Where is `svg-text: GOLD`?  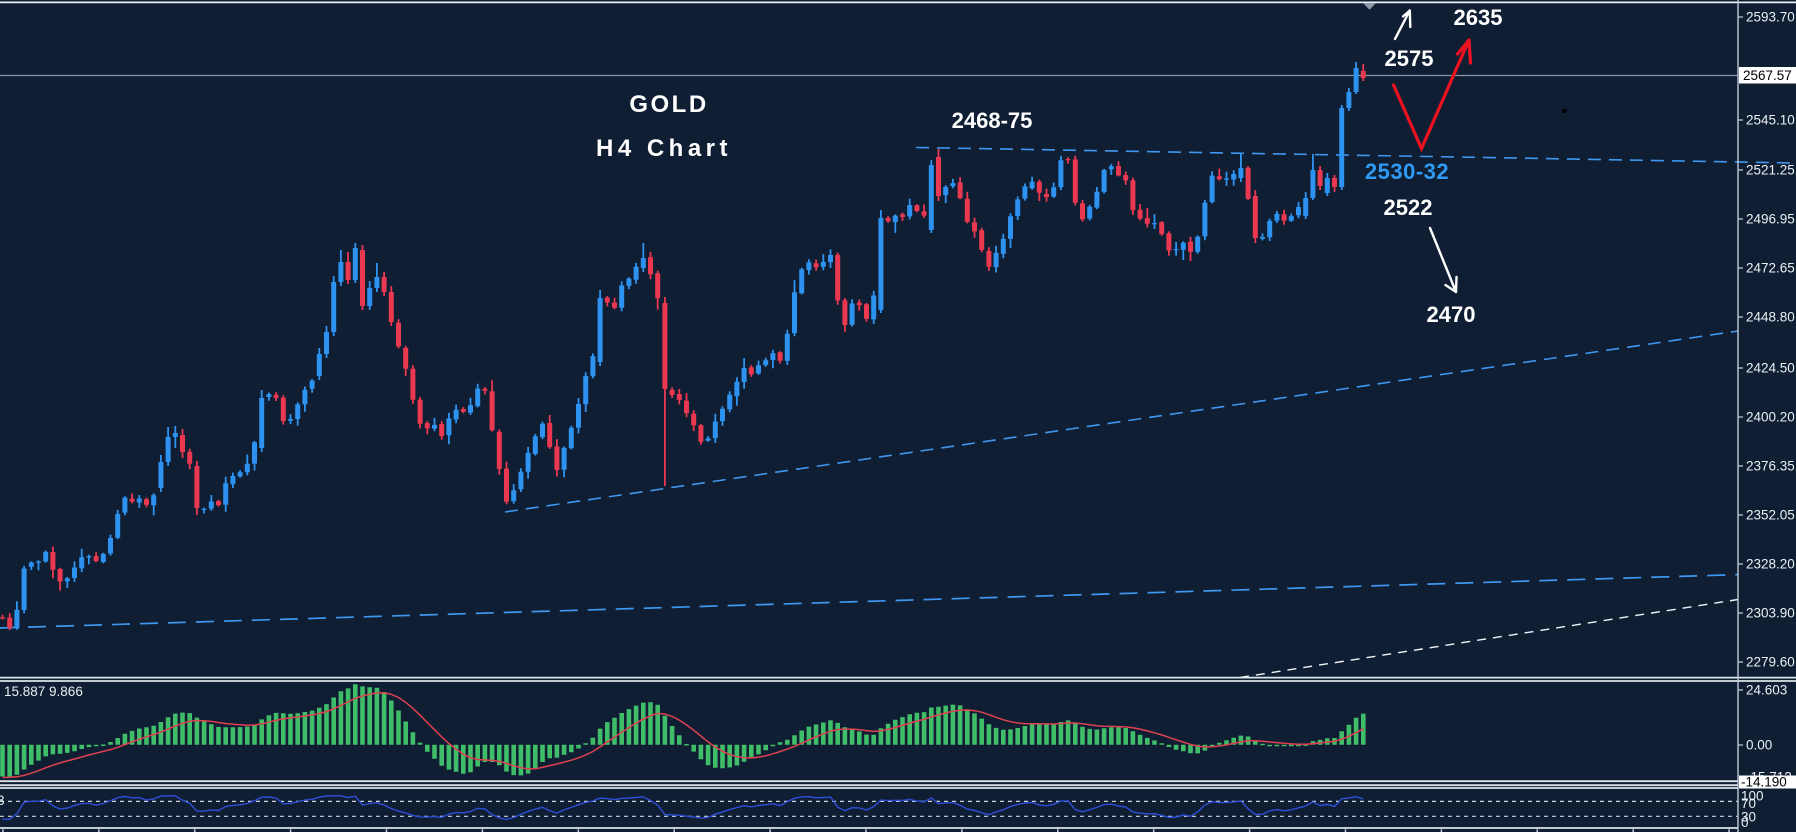 svg-text: GOLD is located at coordinates (668, 104).